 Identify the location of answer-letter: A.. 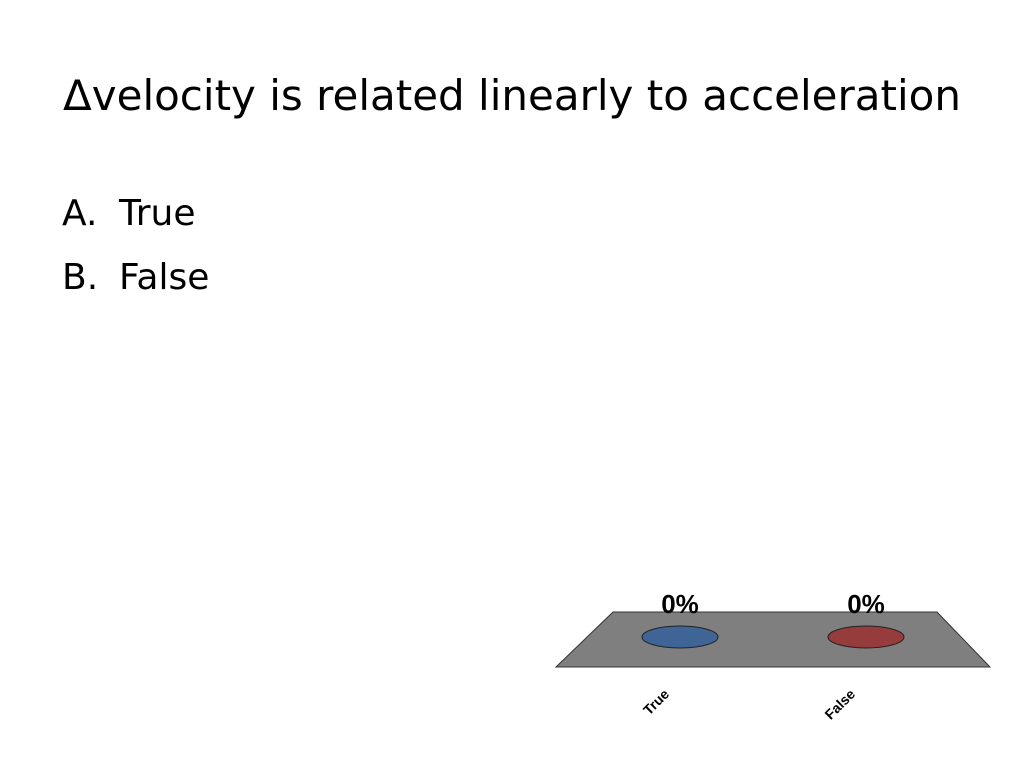
(80, 213).